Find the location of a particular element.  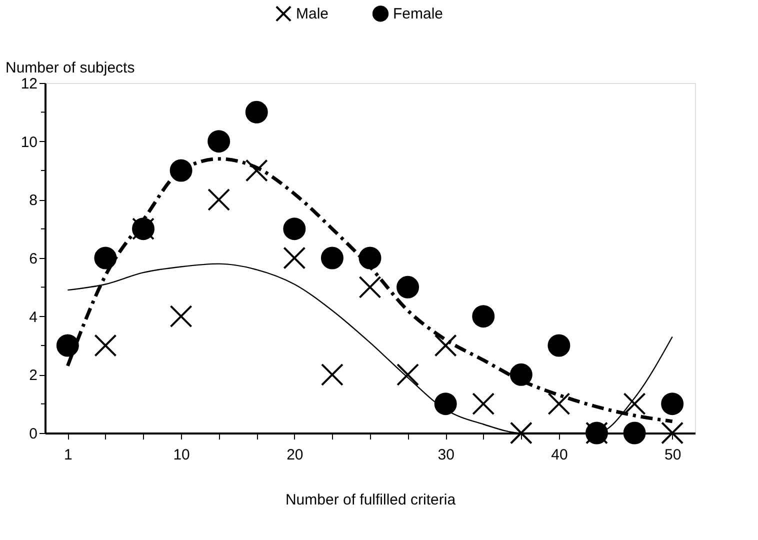

legend-label: Female is located at coordinates (418, 14).